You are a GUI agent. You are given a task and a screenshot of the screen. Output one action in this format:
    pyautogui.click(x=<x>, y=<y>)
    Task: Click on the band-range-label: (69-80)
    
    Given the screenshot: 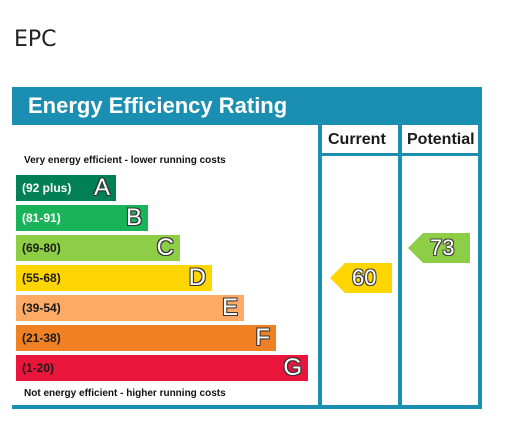 What is the action you would take?
    pyautogui.click(x=41, y=248)
    